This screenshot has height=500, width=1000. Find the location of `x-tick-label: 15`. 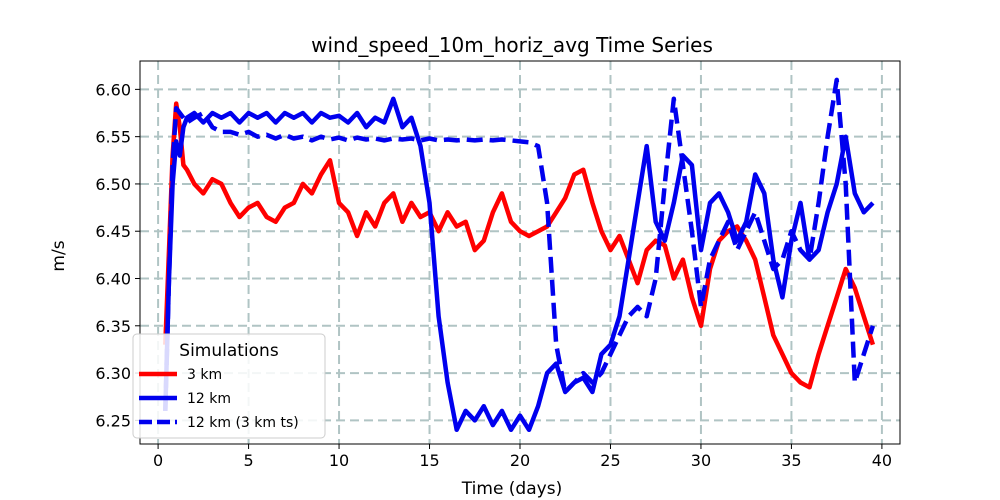

x-tick-label: 15 is located at coordinates (429, 460).